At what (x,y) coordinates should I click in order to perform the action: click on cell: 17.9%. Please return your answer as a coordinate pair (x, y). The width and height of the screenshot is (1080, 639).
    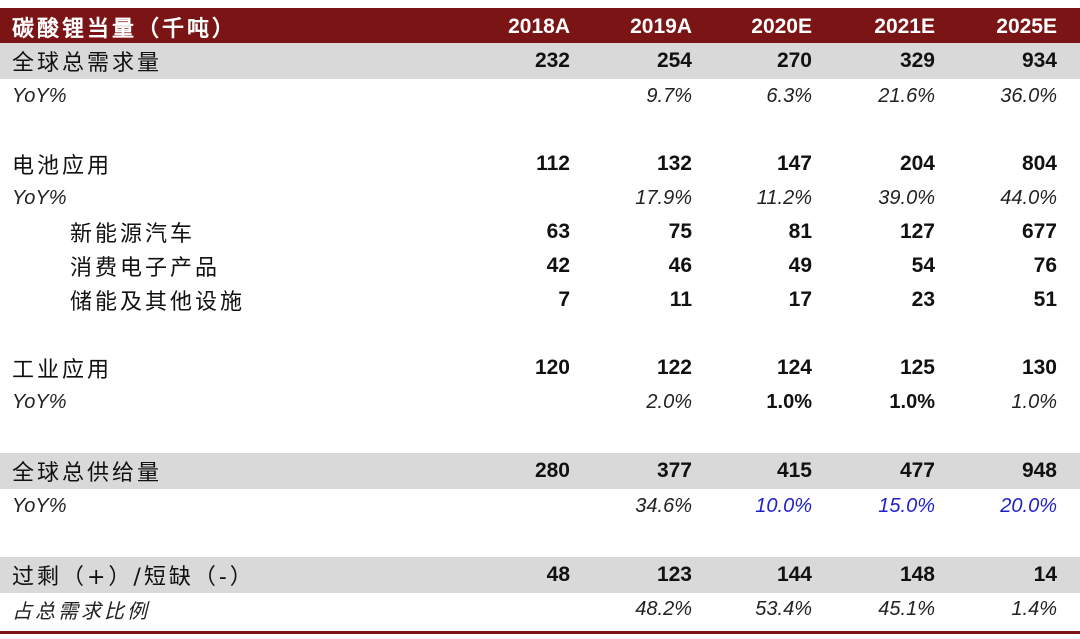
    Looking at the image, I should click on (663, 197).